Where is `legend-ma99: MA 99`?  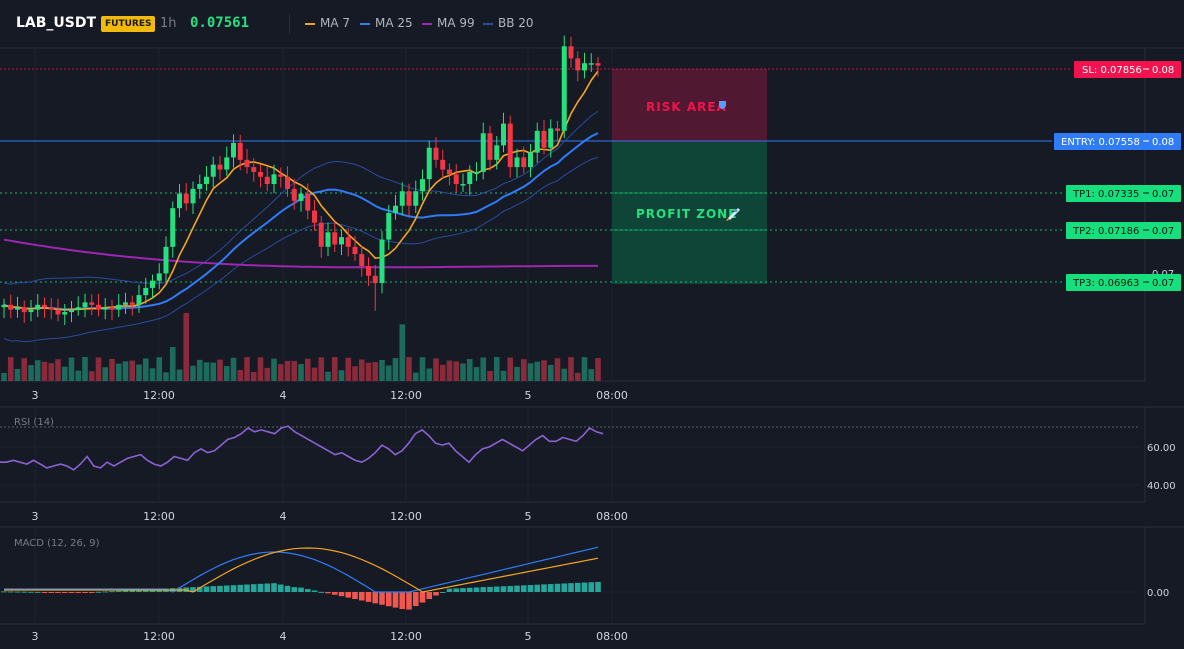
legend-ma99: MA 99 is located at coordinates (448, 23).